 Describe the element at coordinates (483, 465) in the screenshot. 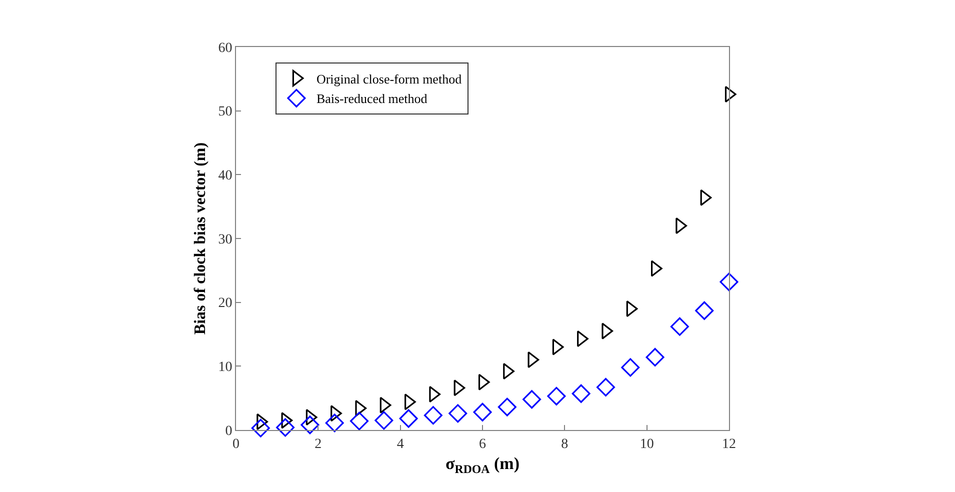

I see `x-axis-title: σ$_{RDOA}$ (m)` at that location.